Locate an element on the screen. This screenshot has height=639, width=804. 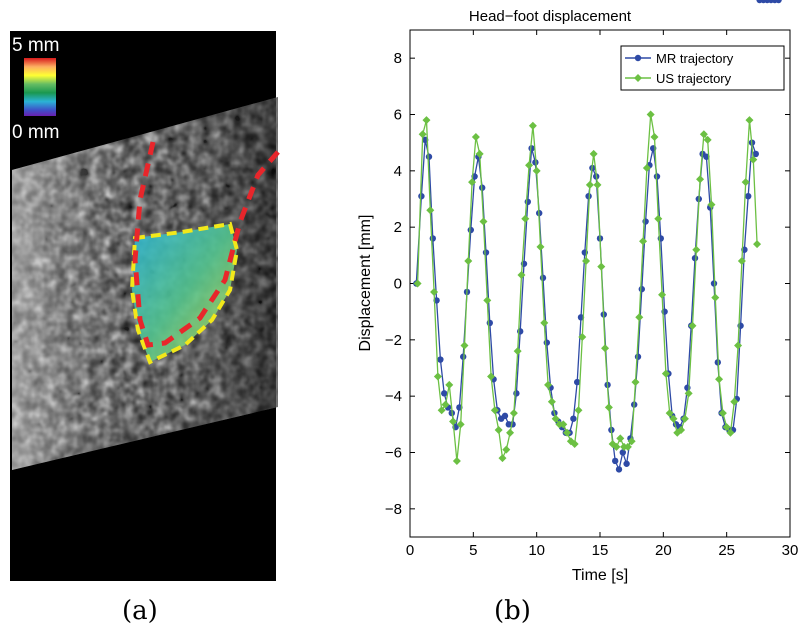
x-tick-label: 20 is located at coordinates (663, 550).